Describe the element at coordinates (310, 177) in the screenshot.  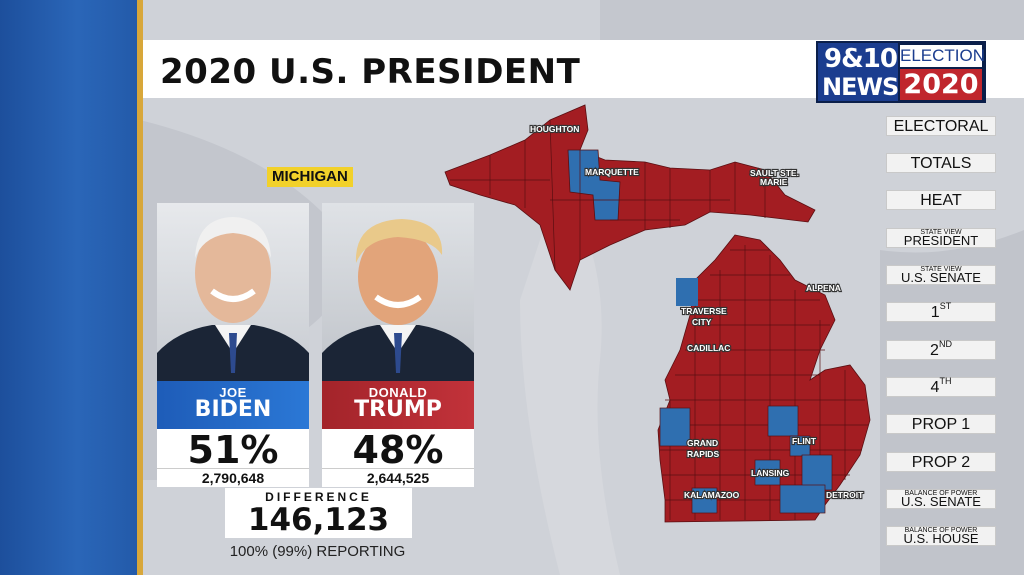
I see `state-label: MICHIGAN` at that location.